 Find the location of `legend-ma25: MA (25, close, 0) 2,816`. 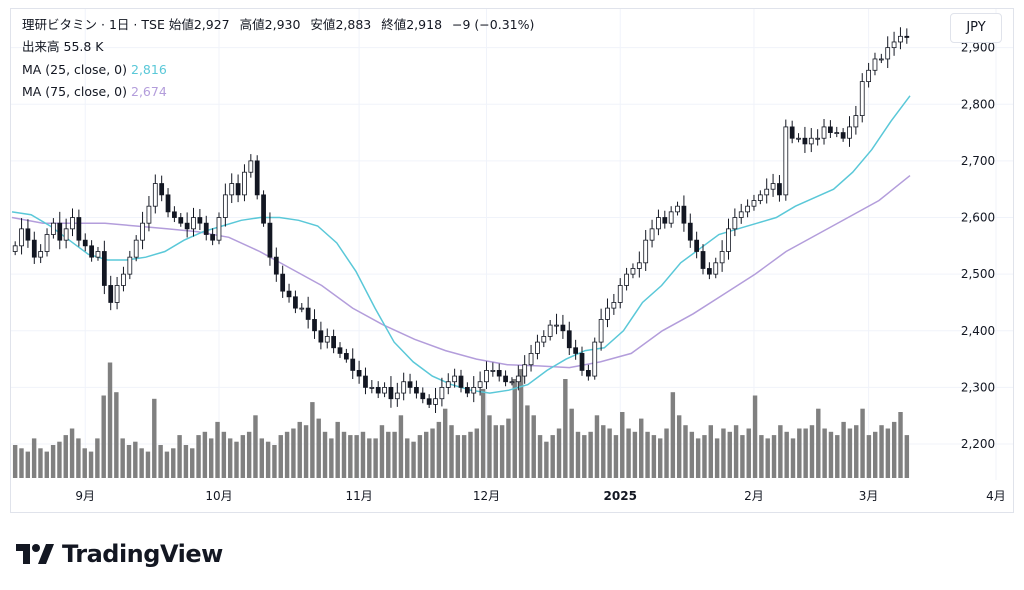

legend-ma25: MA (25, close, 0) 2,816 is located at coordinates (94, 70).